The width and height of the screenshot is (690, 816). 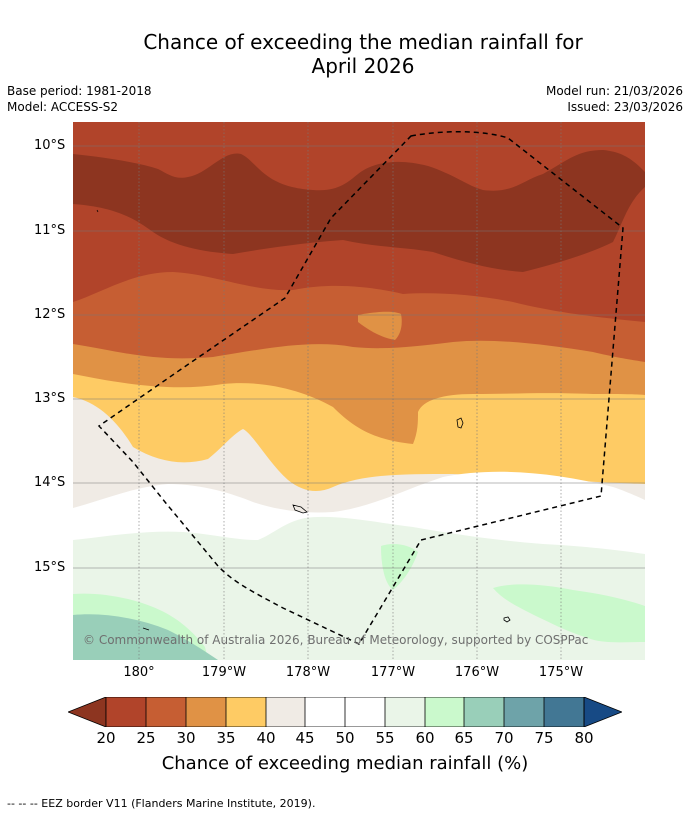 What do you see at coordinates (569, 613) in the screenshot?
I see `band-60-65-east` at bounding box center [569, 613].